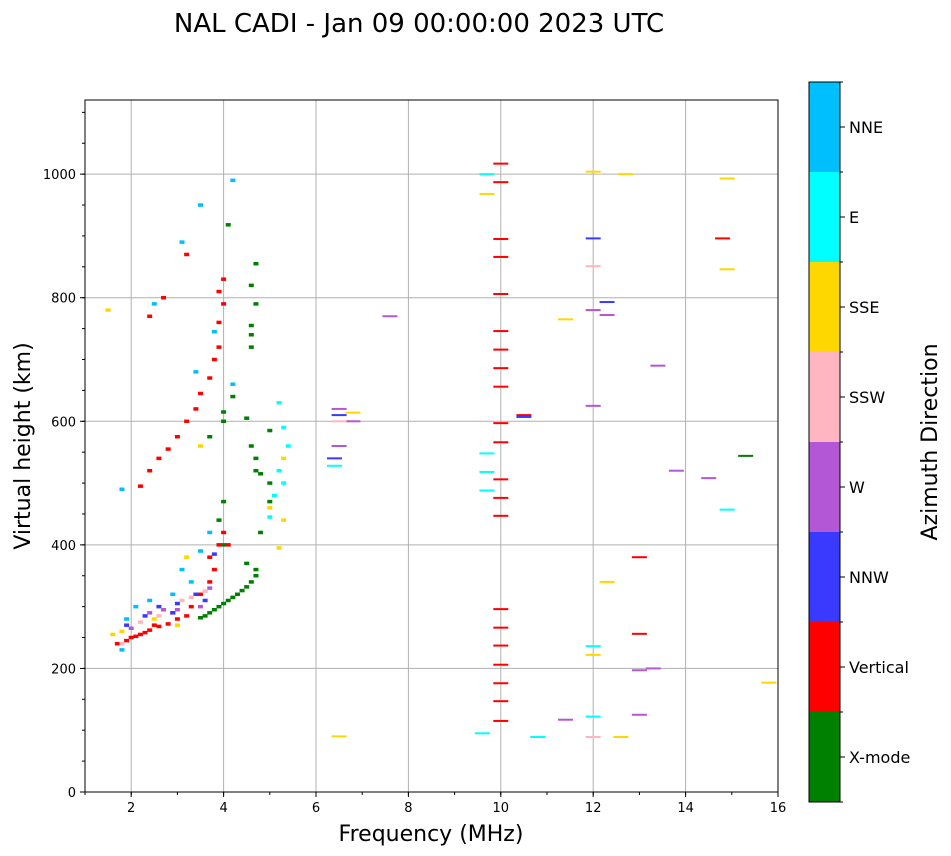  What do you see at coordinates (435, 804) in the screenshot?
I see `x-axis: 2 4 6 8 10 12 14 16` at bounding box center [435, 804].